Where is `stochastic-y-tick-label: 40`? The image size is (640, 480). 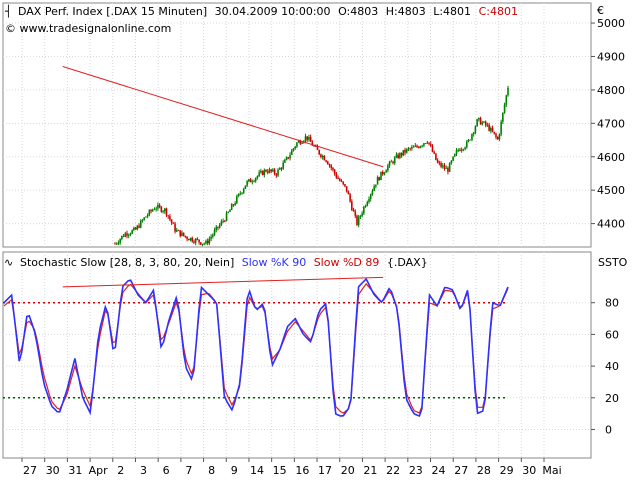 stochastic-y-tick-label: 40 is located at coordinates (612, 366).